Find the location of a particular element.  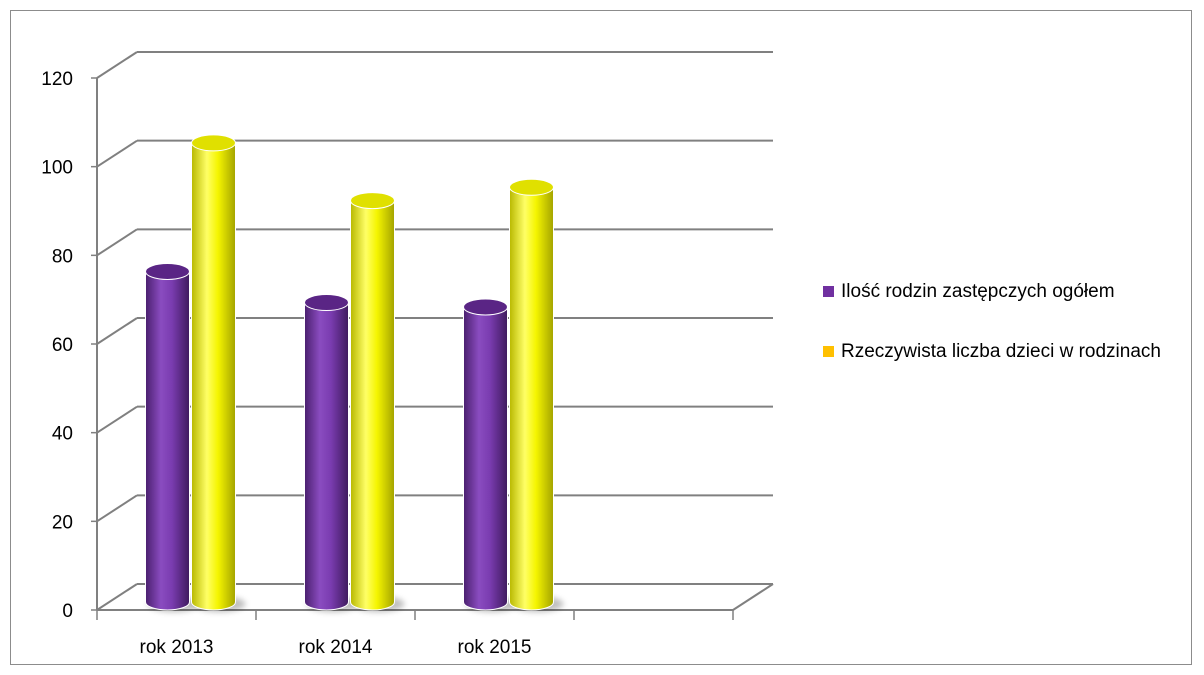

legend-item-series-1: Ilość rodzin zastępczych ogółem is located at coordinates (1008, 291).